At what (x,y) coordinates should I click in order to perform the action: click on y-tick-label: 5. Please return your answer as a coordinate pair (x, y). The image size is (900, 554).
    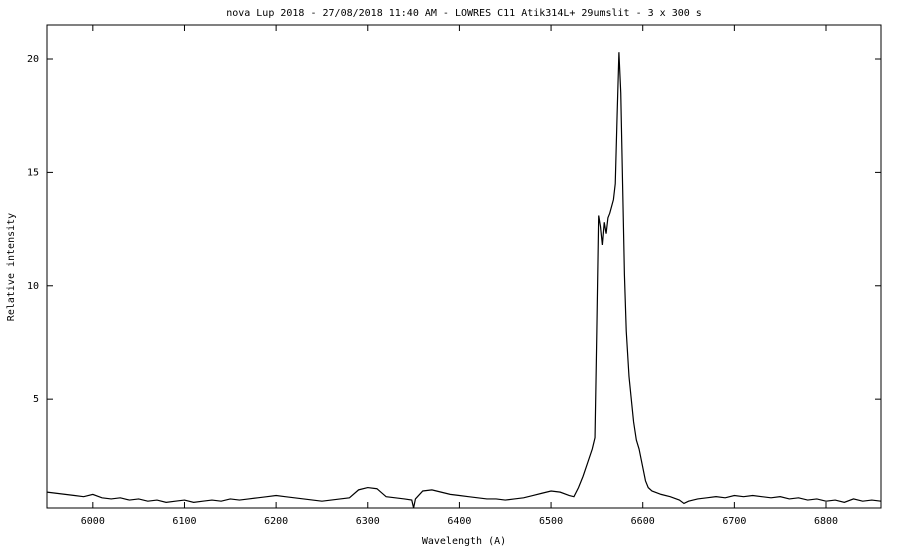
    Looking at the image, I should click on (36, 399).